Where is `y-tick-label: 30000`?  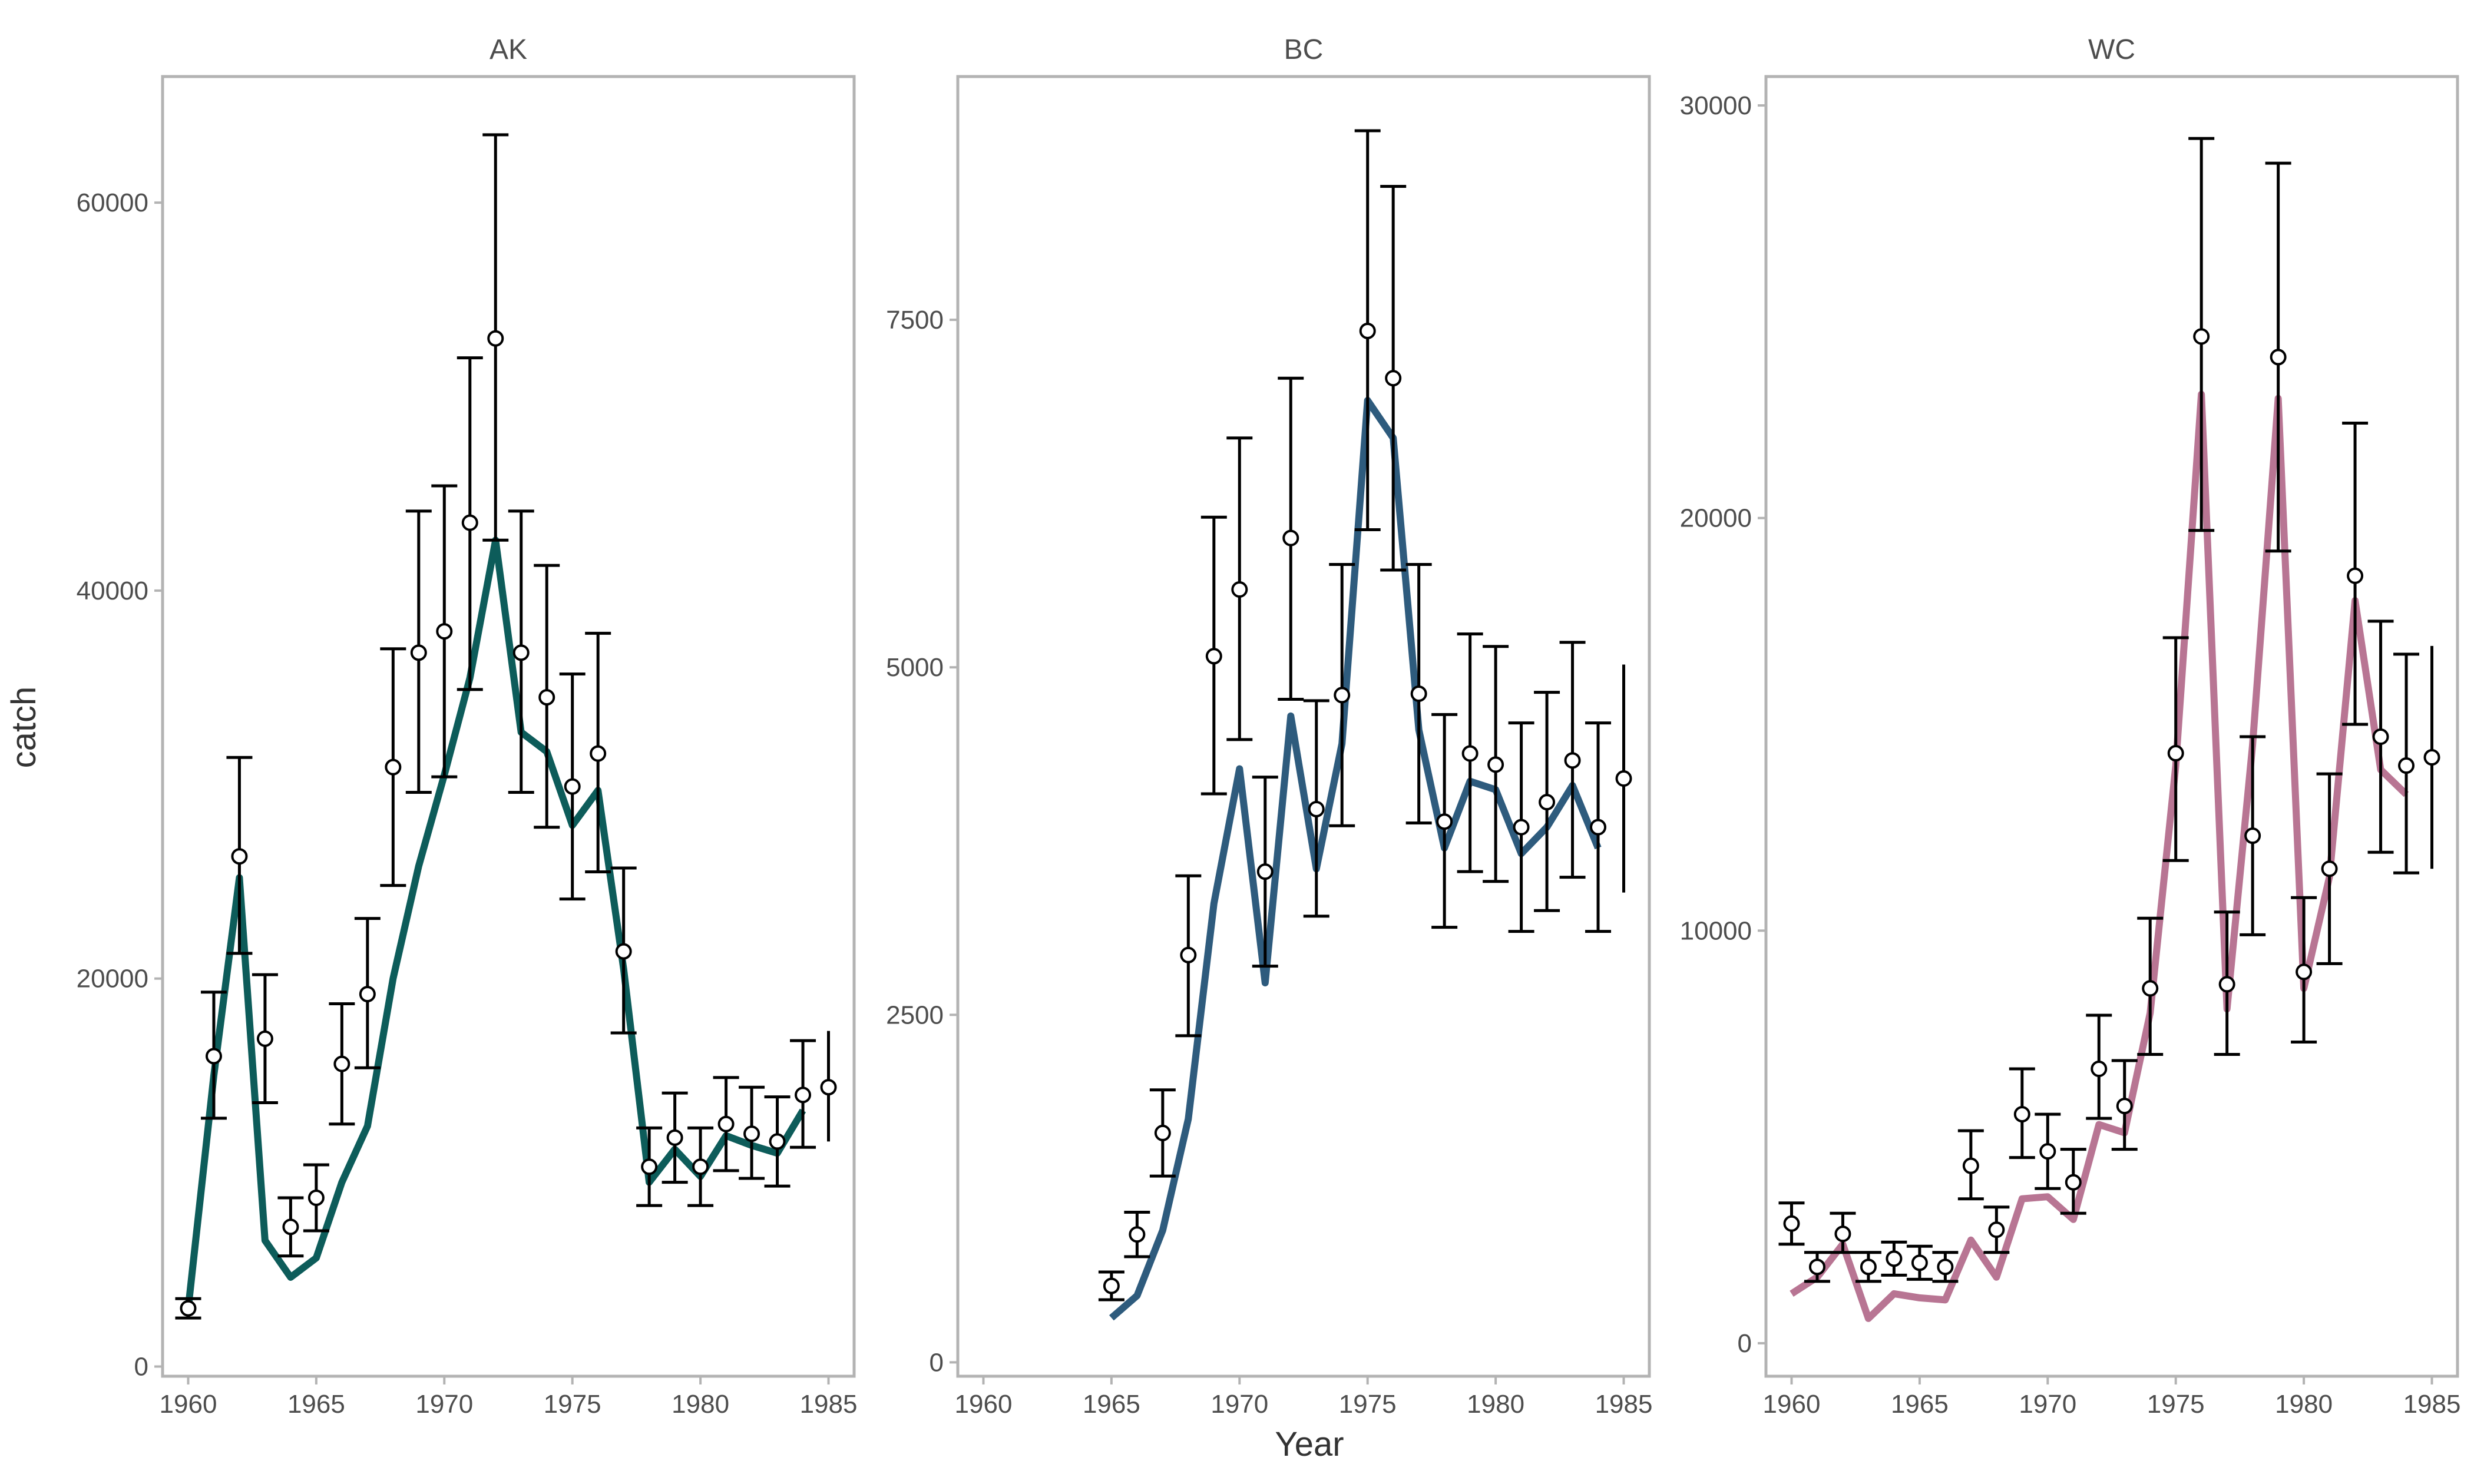 y-tick-label: 30000 is located at coordinates (1716, 105).